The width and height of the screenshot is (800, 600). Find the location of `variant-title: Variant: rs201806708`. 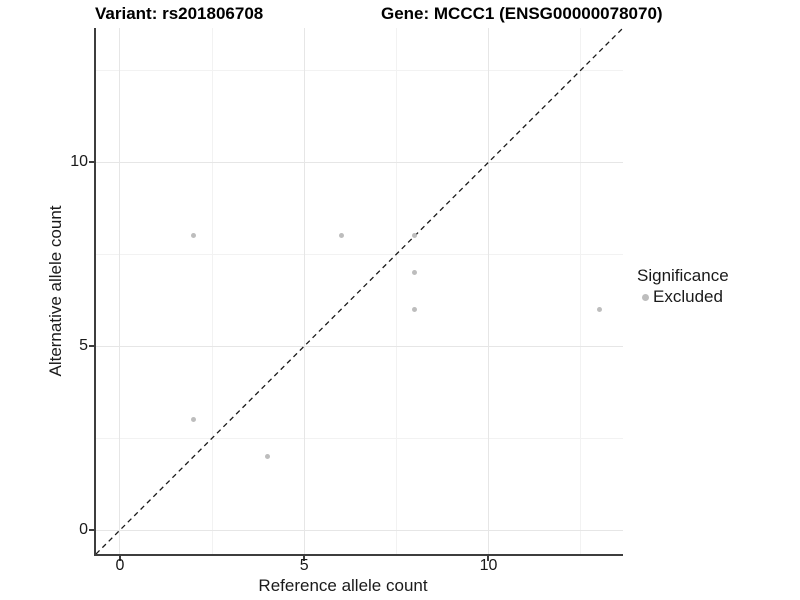

variant-title: Variant: rs201806708 is located at coordinates (179, 13).